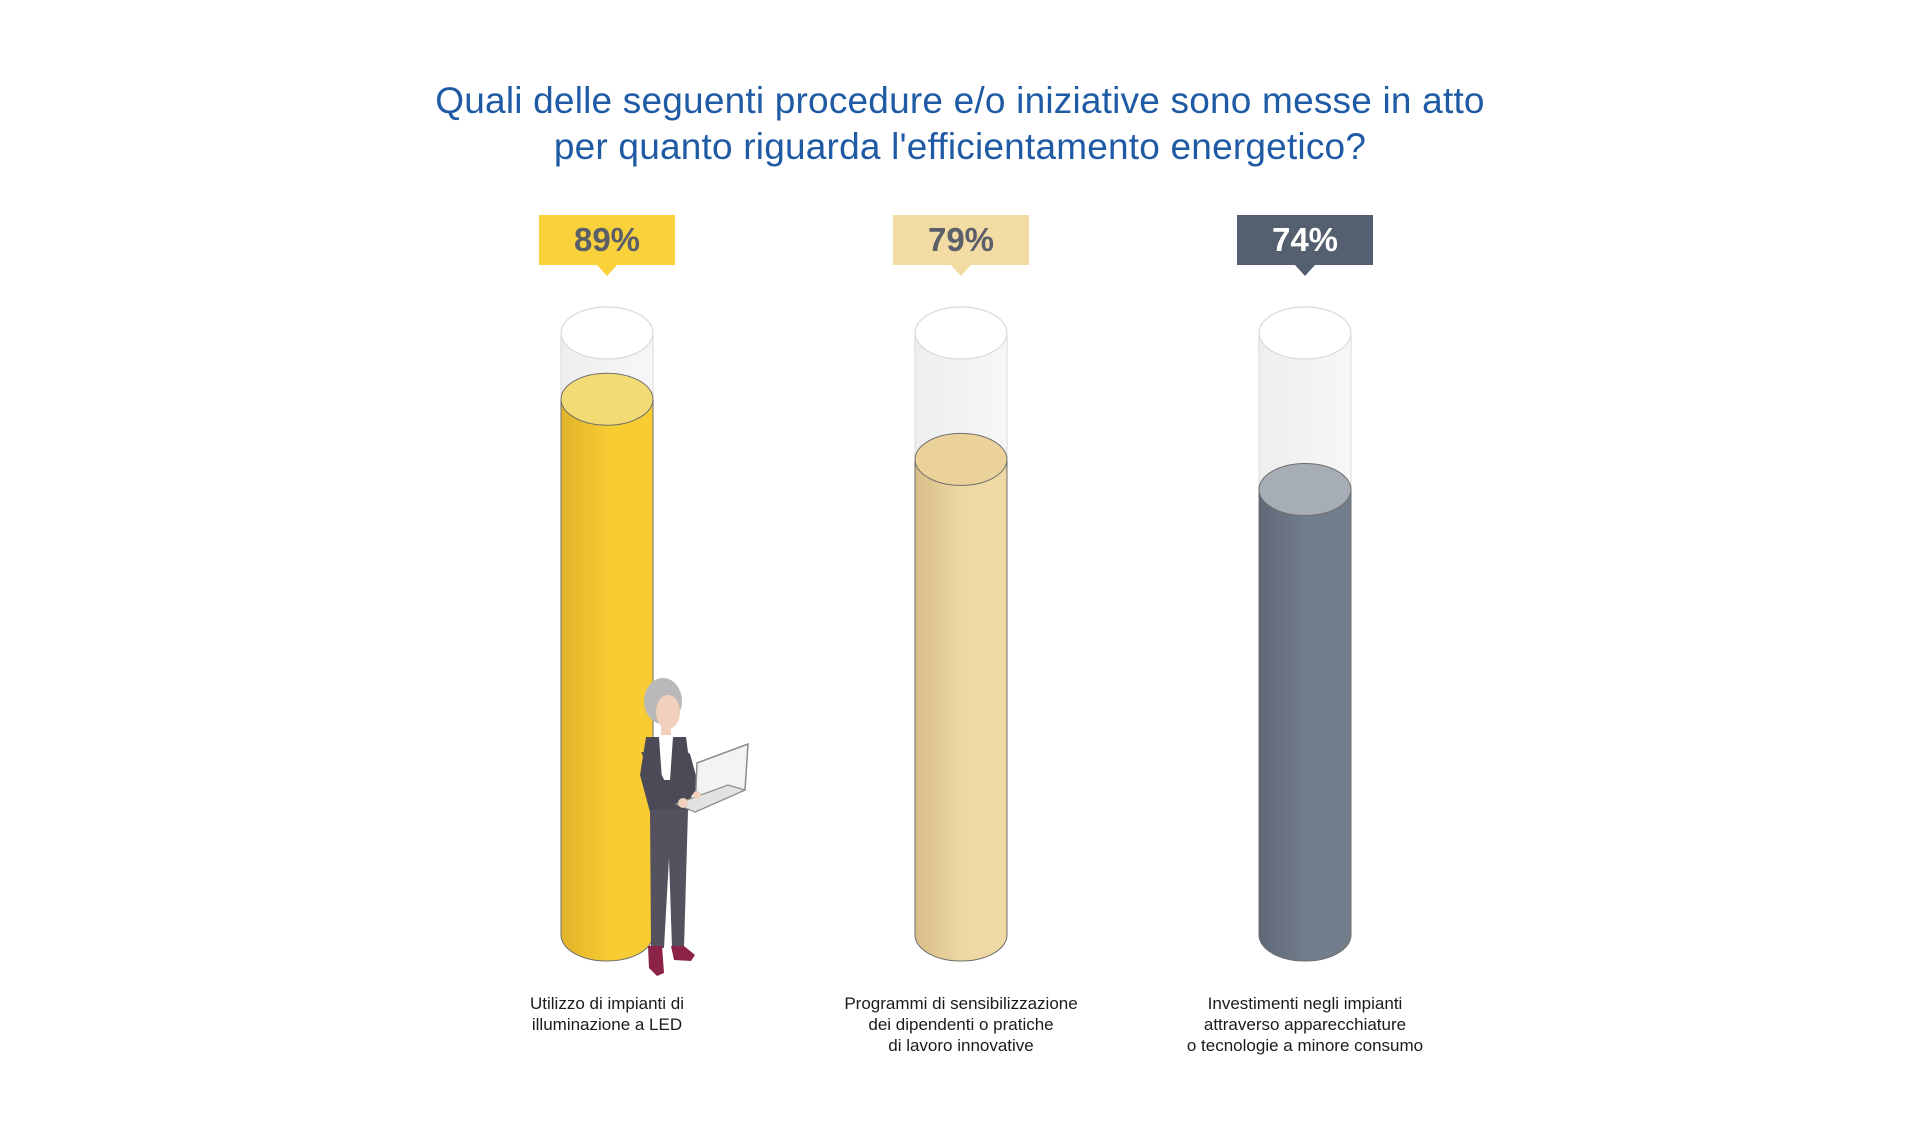 Image resolution: width=1920 pixels, height=1137 pixels. I want to click on category-label-line: Utilizzo di impianti di, so click(607, 1003).